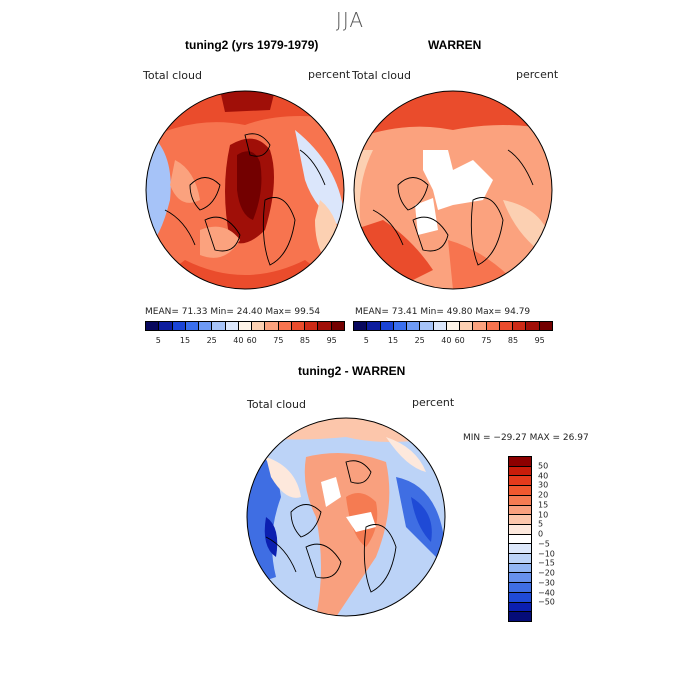  Describe the element at coordinates (546, 554) in the screenshot. I see `colorbar-tick-label: −10` at that location.